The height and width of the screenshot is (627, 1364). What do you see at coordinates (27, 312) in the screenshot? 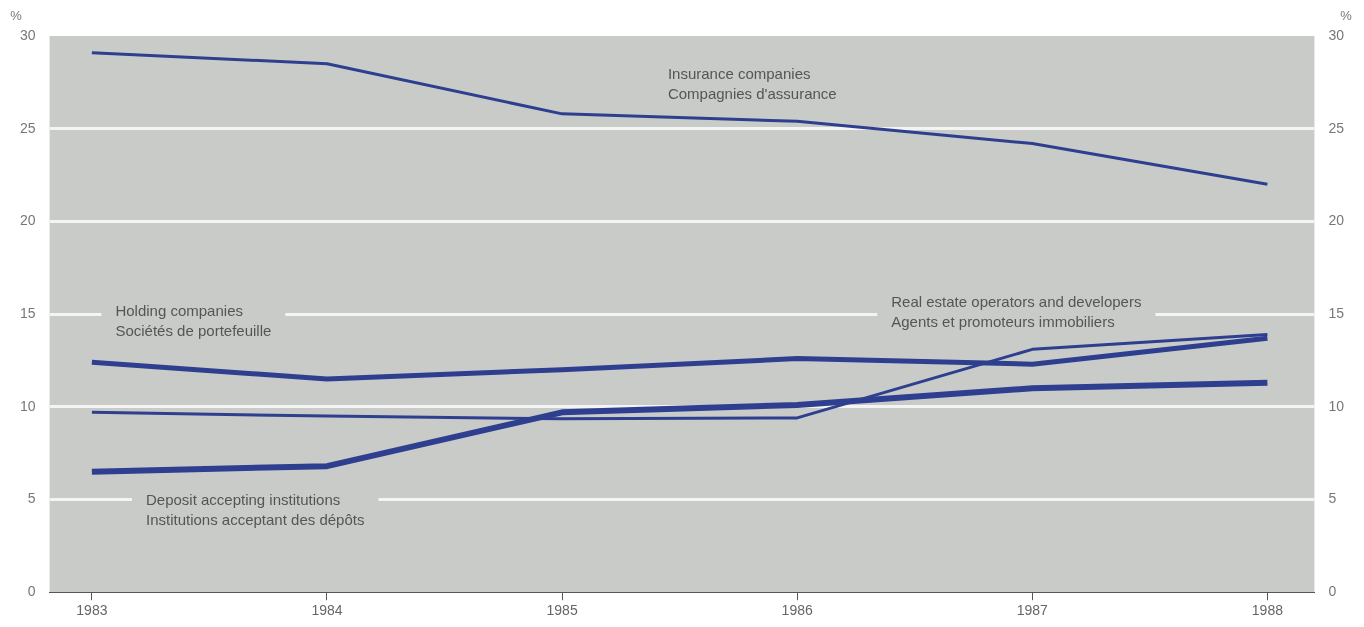
I see `y-tick-label: 15` at bounding box center [27, 312].